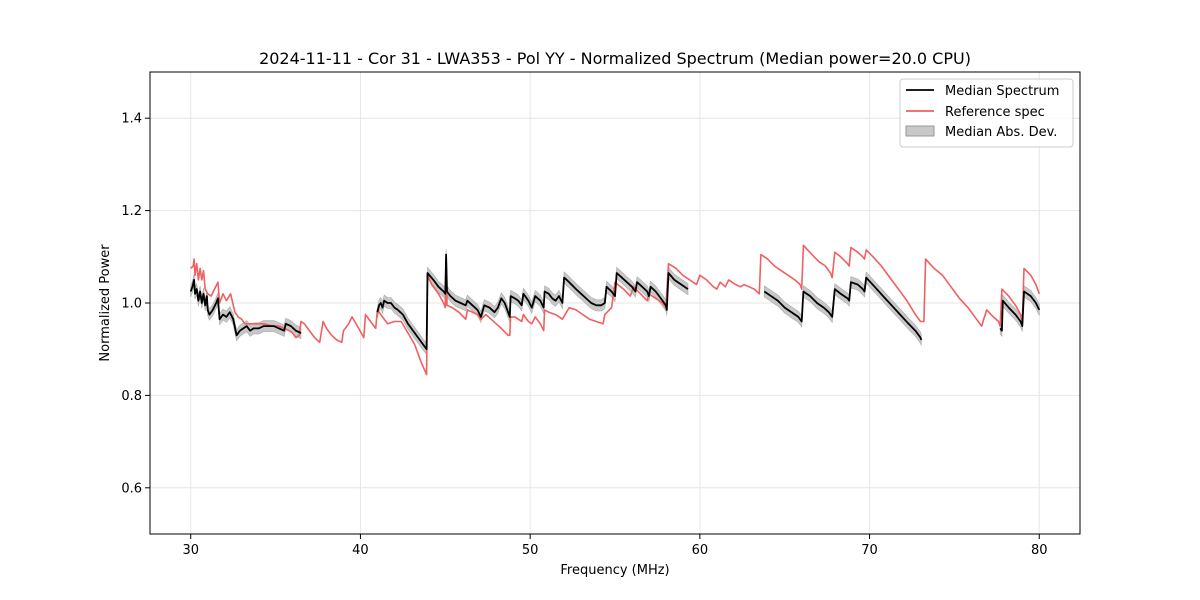 This screenshot has width=1200, height=600. Describe the element at coordinates (131, 211) in the screenshot. I see `y-tick-label: 1.2` at that location.